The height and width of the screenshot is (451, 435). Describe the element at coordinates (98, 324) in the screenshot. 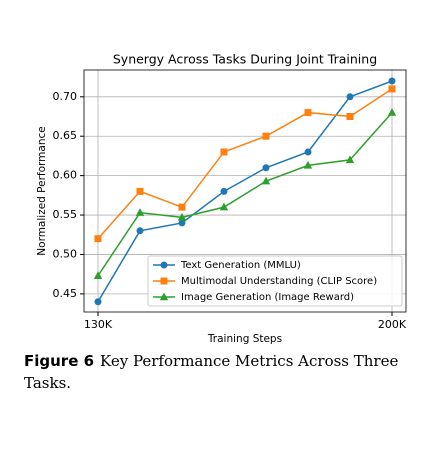

I see `x-tick-label: 130K` at that location.